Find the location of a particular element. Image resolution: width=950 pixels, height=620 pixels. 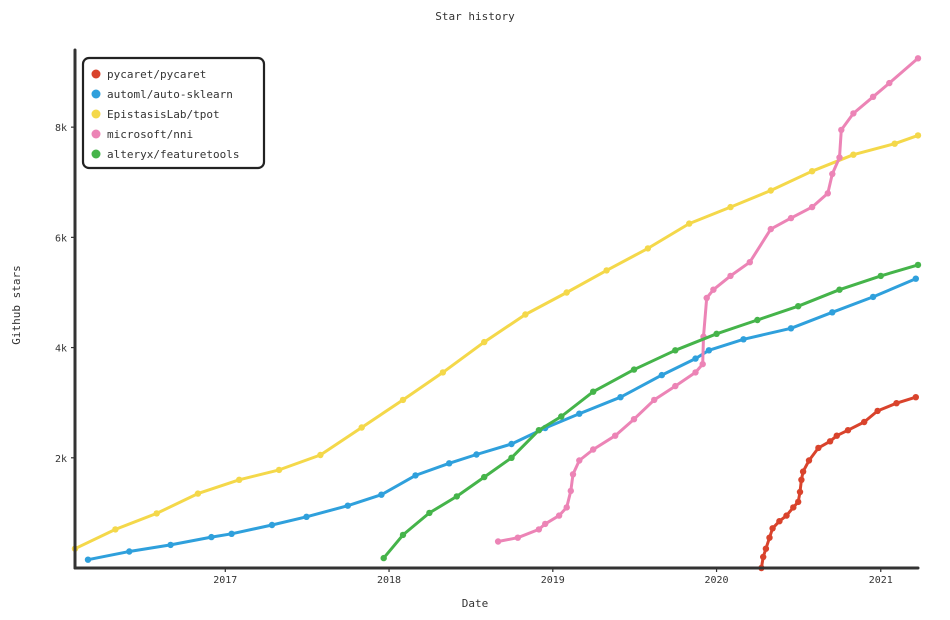

x-tick-label: 2017 is located at coordinates (225, 580).